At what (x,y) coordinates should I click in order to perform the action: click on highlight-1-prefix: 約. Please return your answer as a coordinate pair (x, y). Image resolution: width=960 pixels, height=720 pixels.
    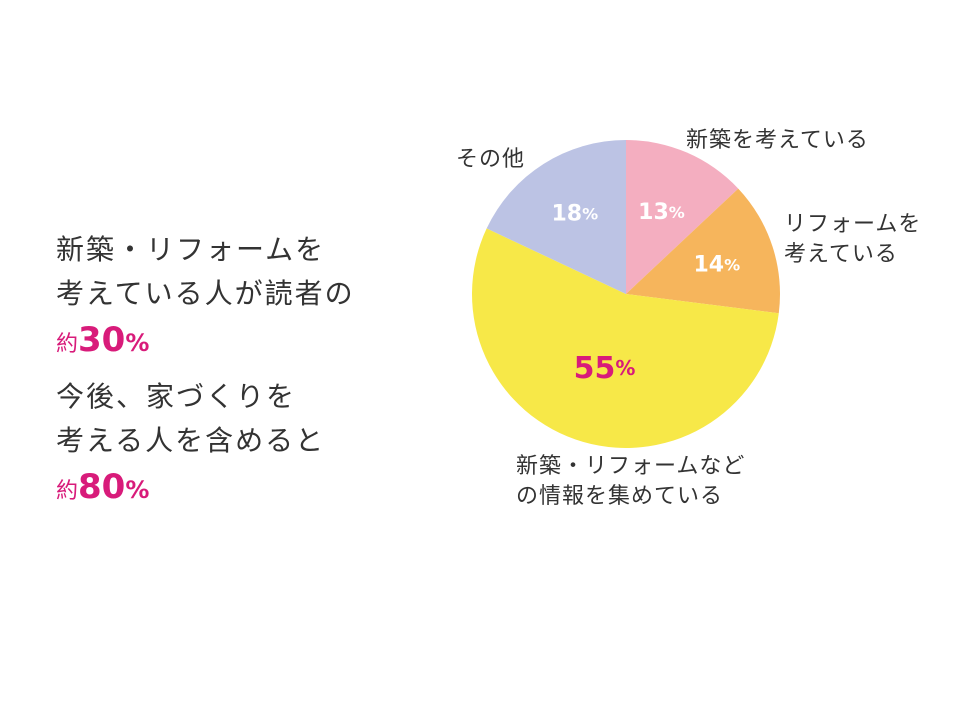
    Looking at the image, I should click on (67, 344).